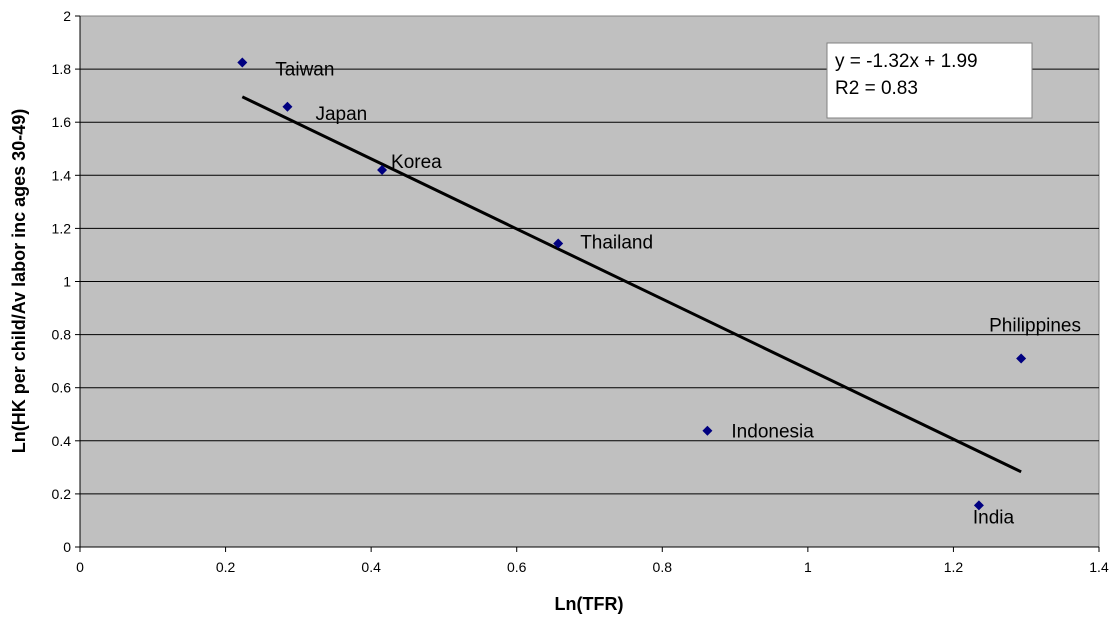  I want to click on x-tick-label: 0.2, so click(226, 567).